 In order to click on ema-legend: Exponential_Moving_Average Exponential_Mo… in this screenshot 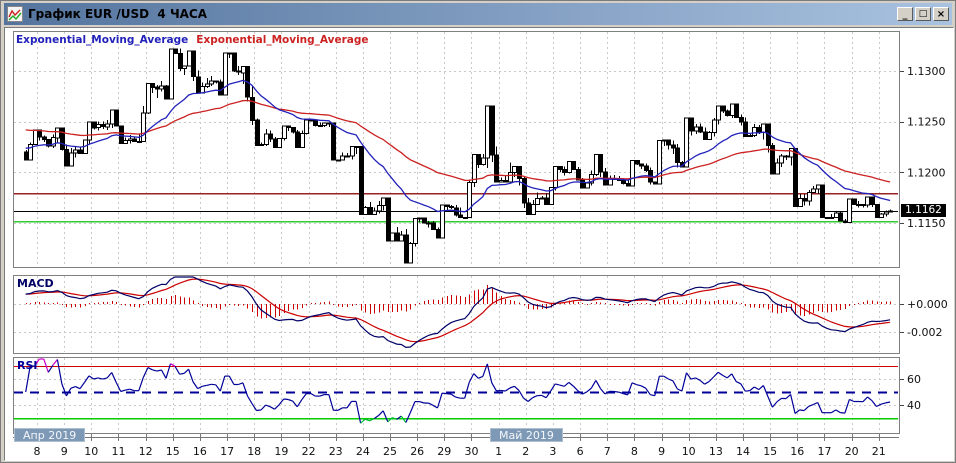, I will do `click(192, 40)`.